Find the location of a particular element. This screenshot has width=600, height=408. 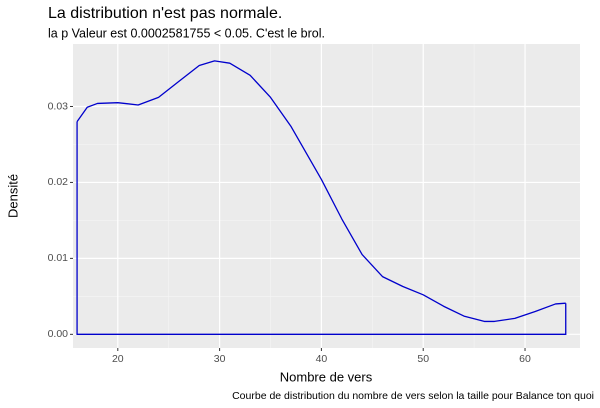

x-tick-label: 50 is located at coordinates (423, 359).